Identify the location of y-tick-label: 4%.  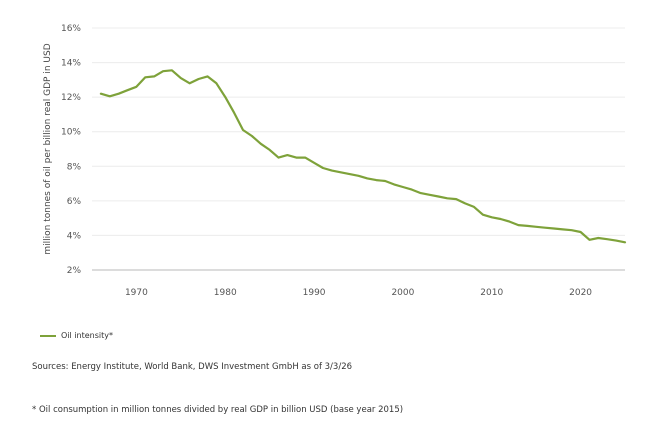
(74, 236).